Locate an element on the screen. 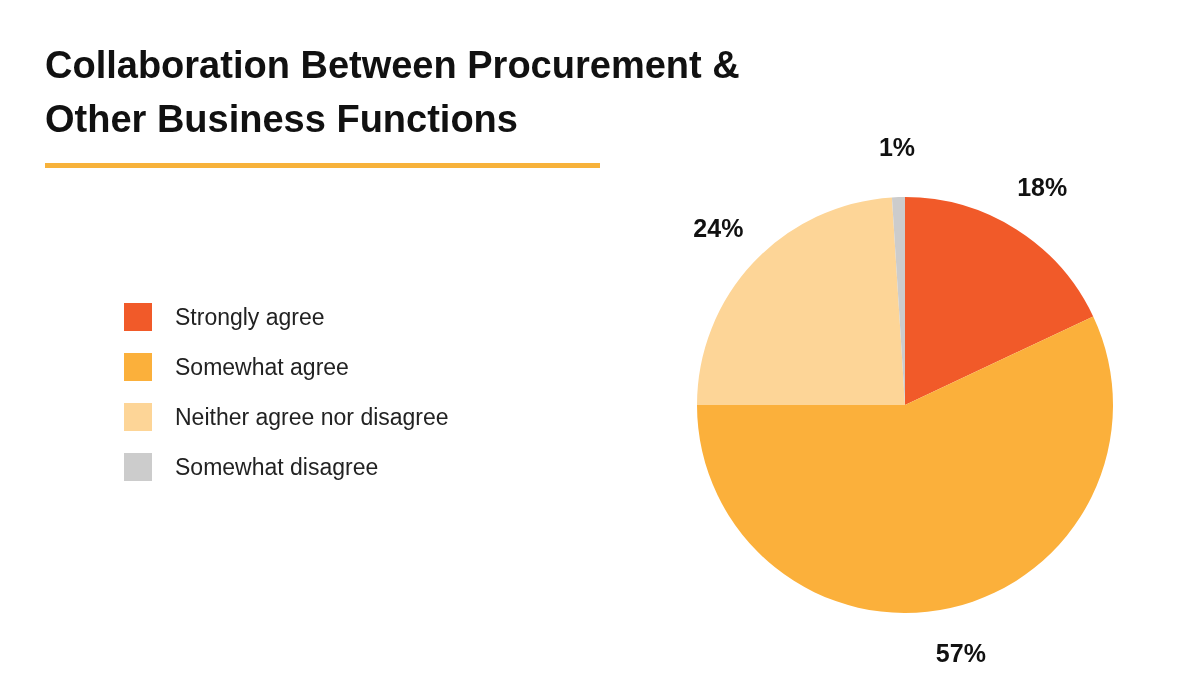 Image resolution: width=1200 pixels, height=700 pixels. data-label: 57% is located at coordinates (960, 652).